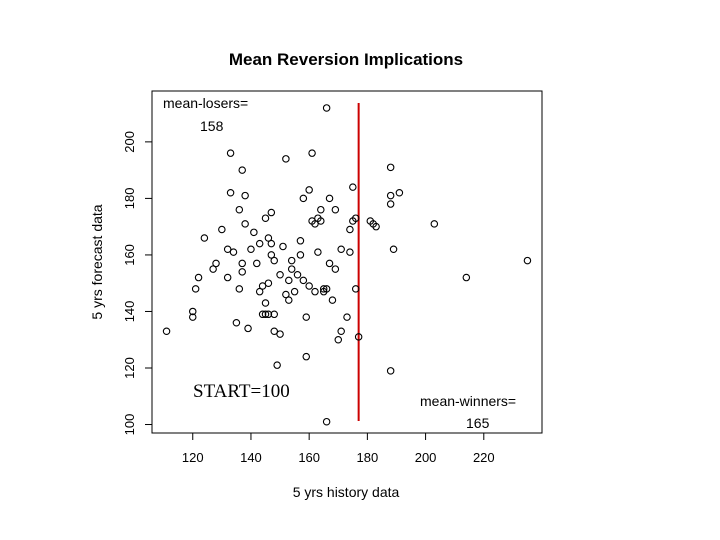  I want to click on x-axis-label: 5 yrs history data, so click(346, 492).